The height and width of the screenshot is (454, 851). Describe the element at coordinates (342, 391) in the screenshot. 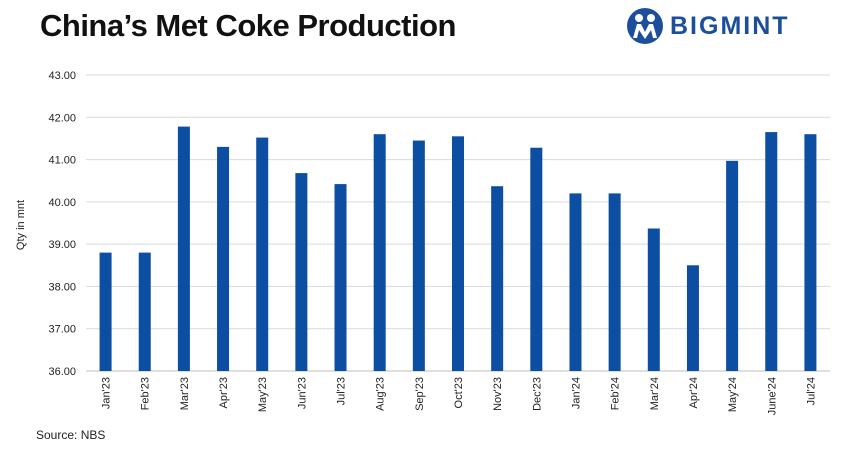

I see `x-tick-label: Jul'23` at that location.